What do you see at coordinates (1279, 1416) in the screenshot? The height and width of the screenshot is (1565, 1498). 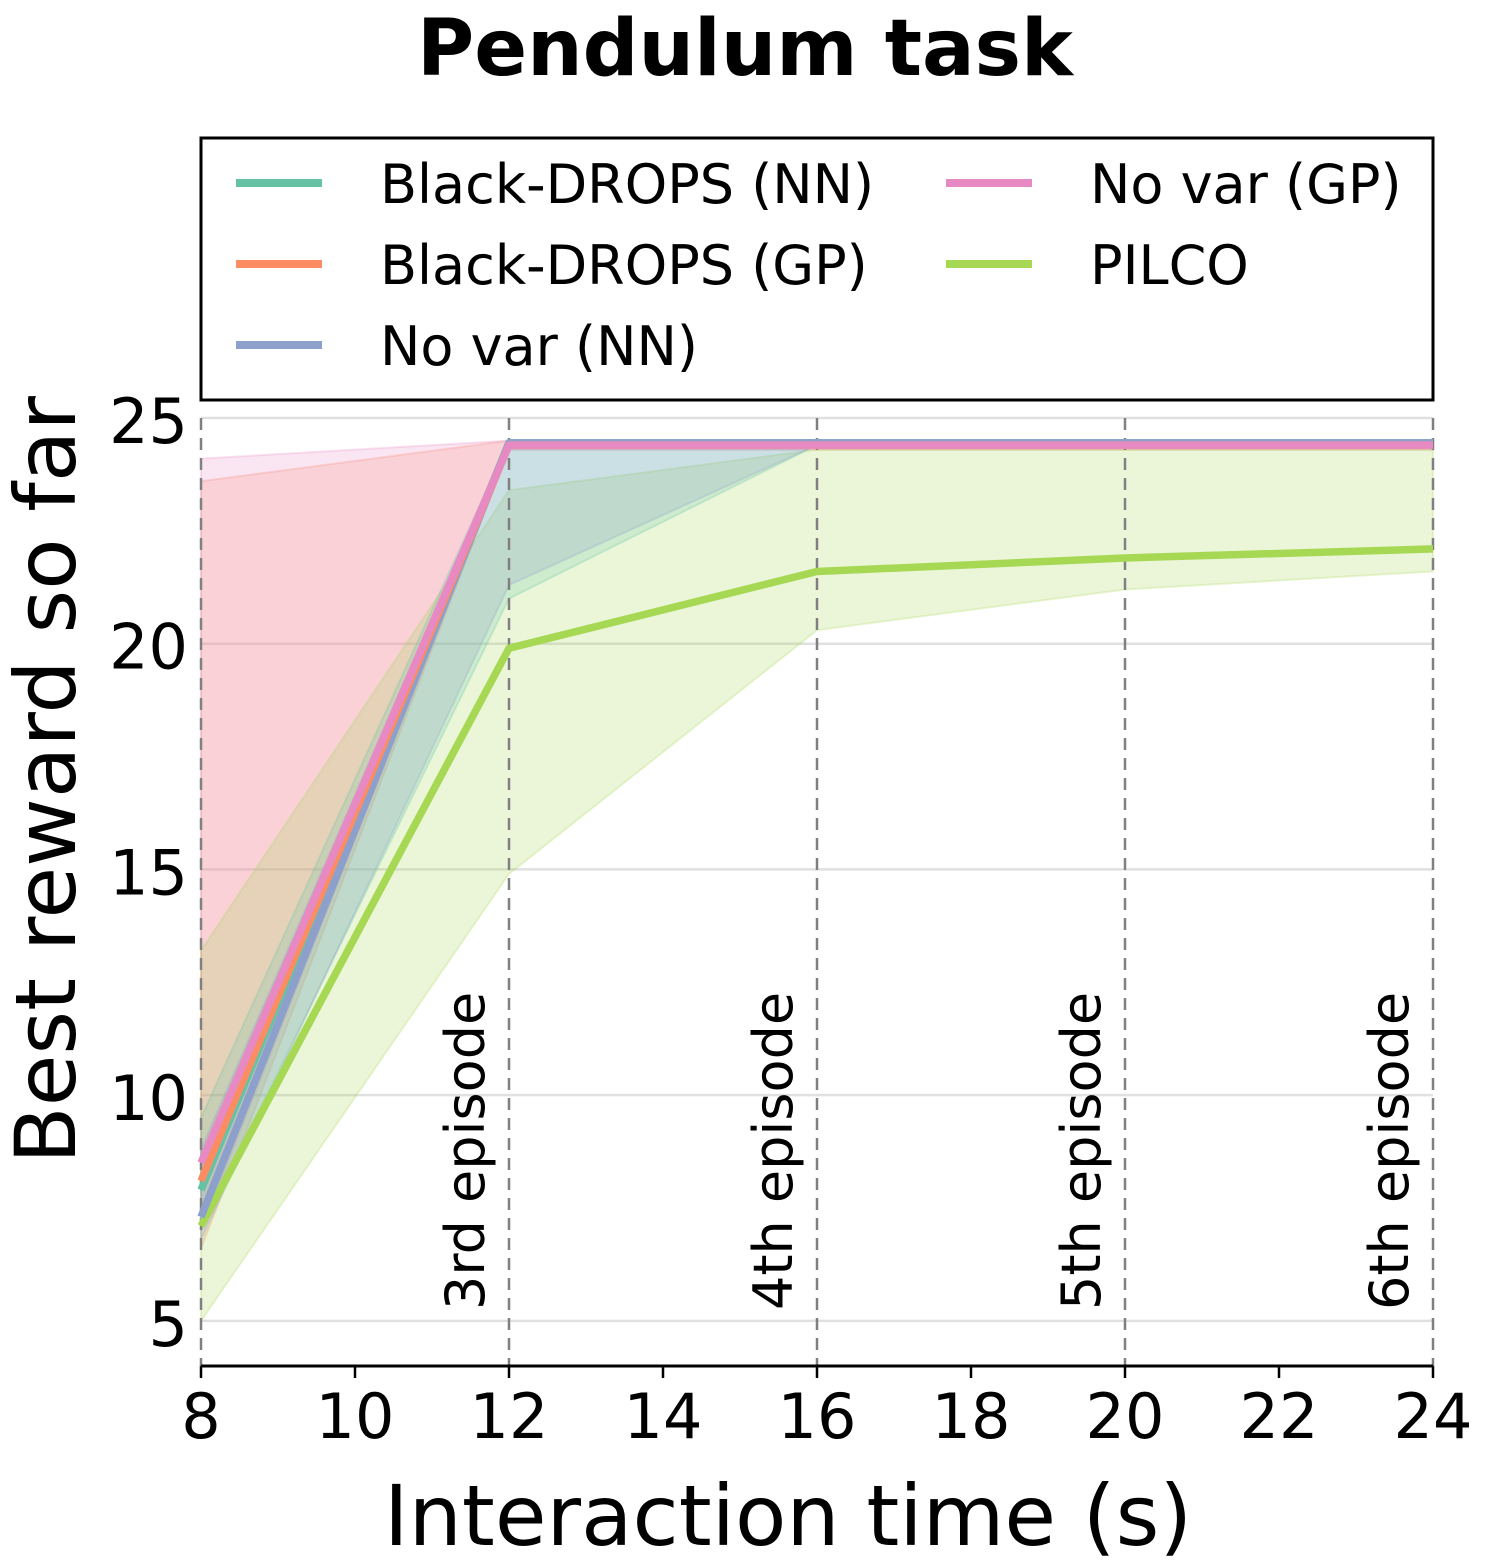 I see `x-tick-label-7: 22` at bounding box center [1279, 1416].